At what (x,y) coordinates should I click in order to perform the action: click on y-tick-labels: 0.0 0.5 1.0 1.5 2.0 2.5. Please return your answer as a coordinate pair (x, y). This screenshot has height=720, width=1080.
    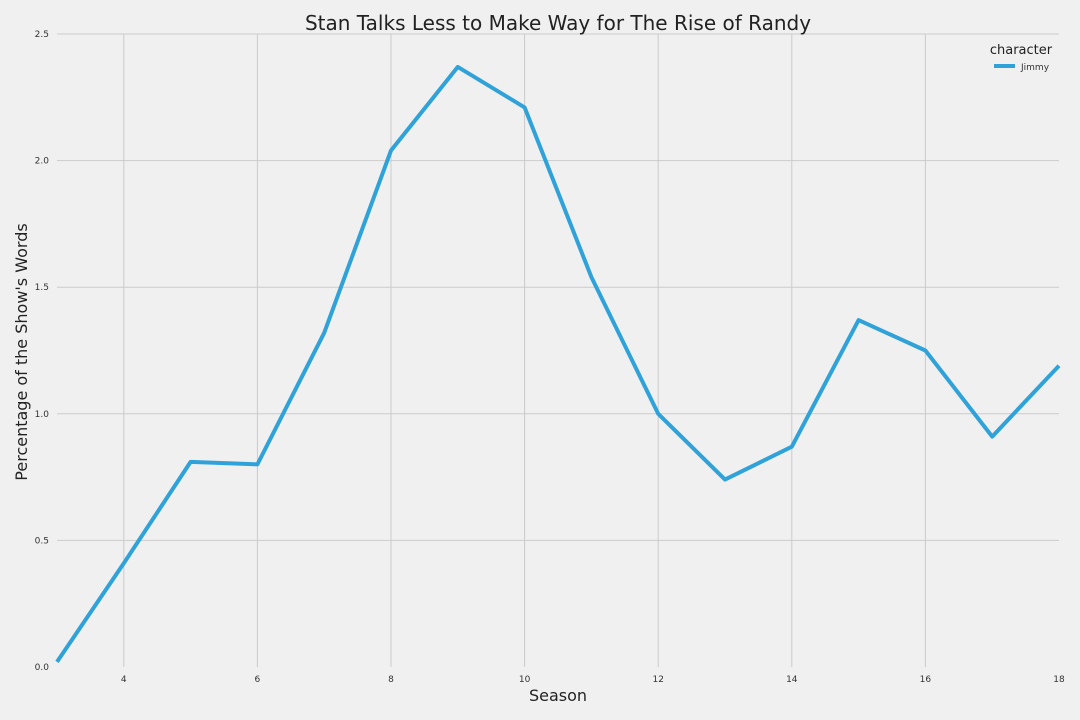
    Looking at the image, I should click on (42, 351).